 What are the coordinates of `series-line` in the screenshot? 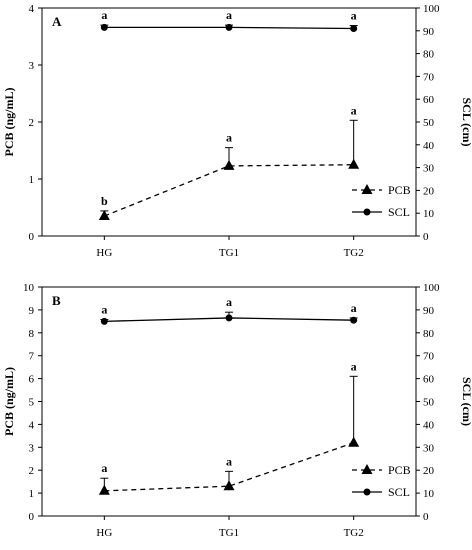 It's located at (229, 190).